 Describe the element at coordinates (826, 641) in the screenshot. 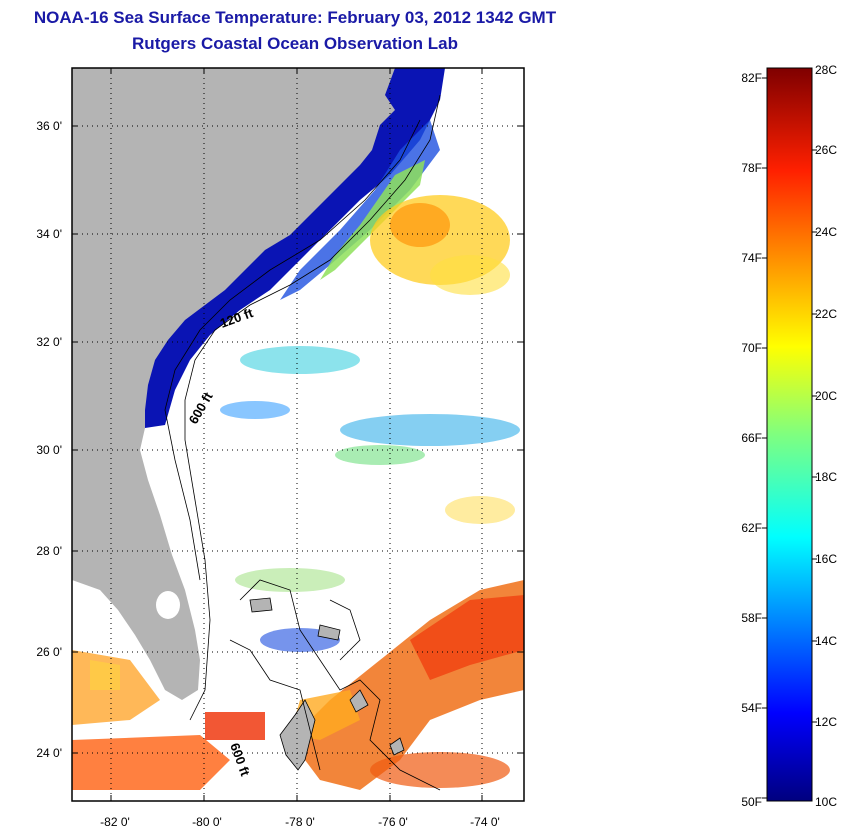

I see `colorbar-c-14: 14C` at that location.